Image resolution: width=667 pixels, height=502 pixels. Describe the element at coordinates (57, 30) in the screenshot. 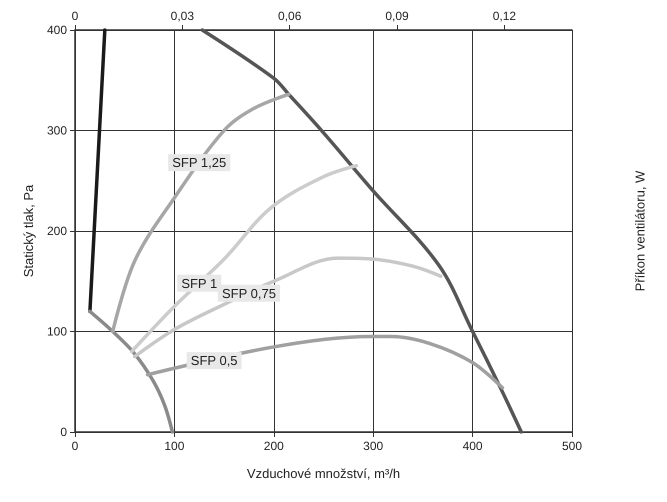

I see `y-tick-label: 400` at that location.